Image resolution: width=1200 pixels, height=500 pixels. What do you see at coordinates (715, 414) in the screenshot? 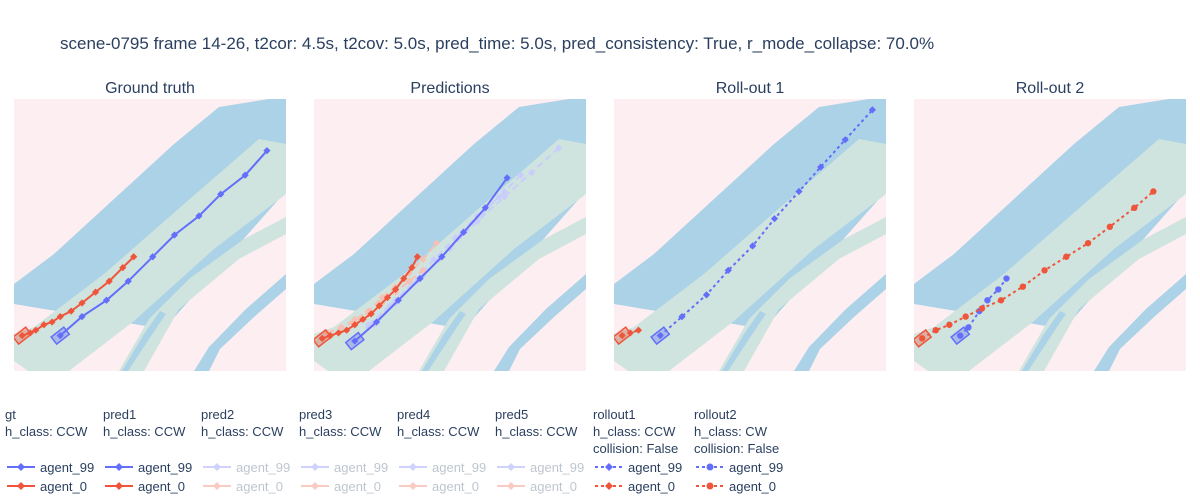
I see `legend-group-title: rollout2` at bounding box center [715, 414].